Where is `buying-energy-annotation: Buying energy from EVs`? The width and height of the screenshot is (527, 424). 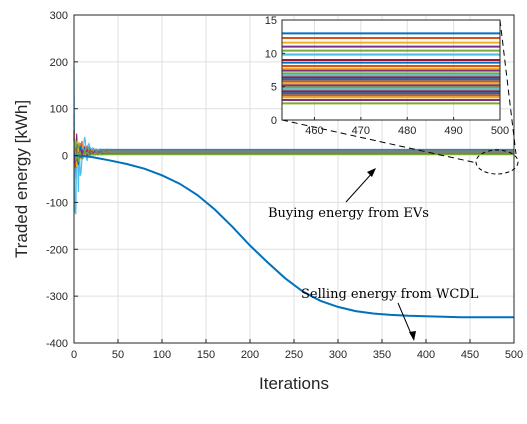 buying-energy-annotation: Buying energy from EVs is located at coordinates (348, 213).